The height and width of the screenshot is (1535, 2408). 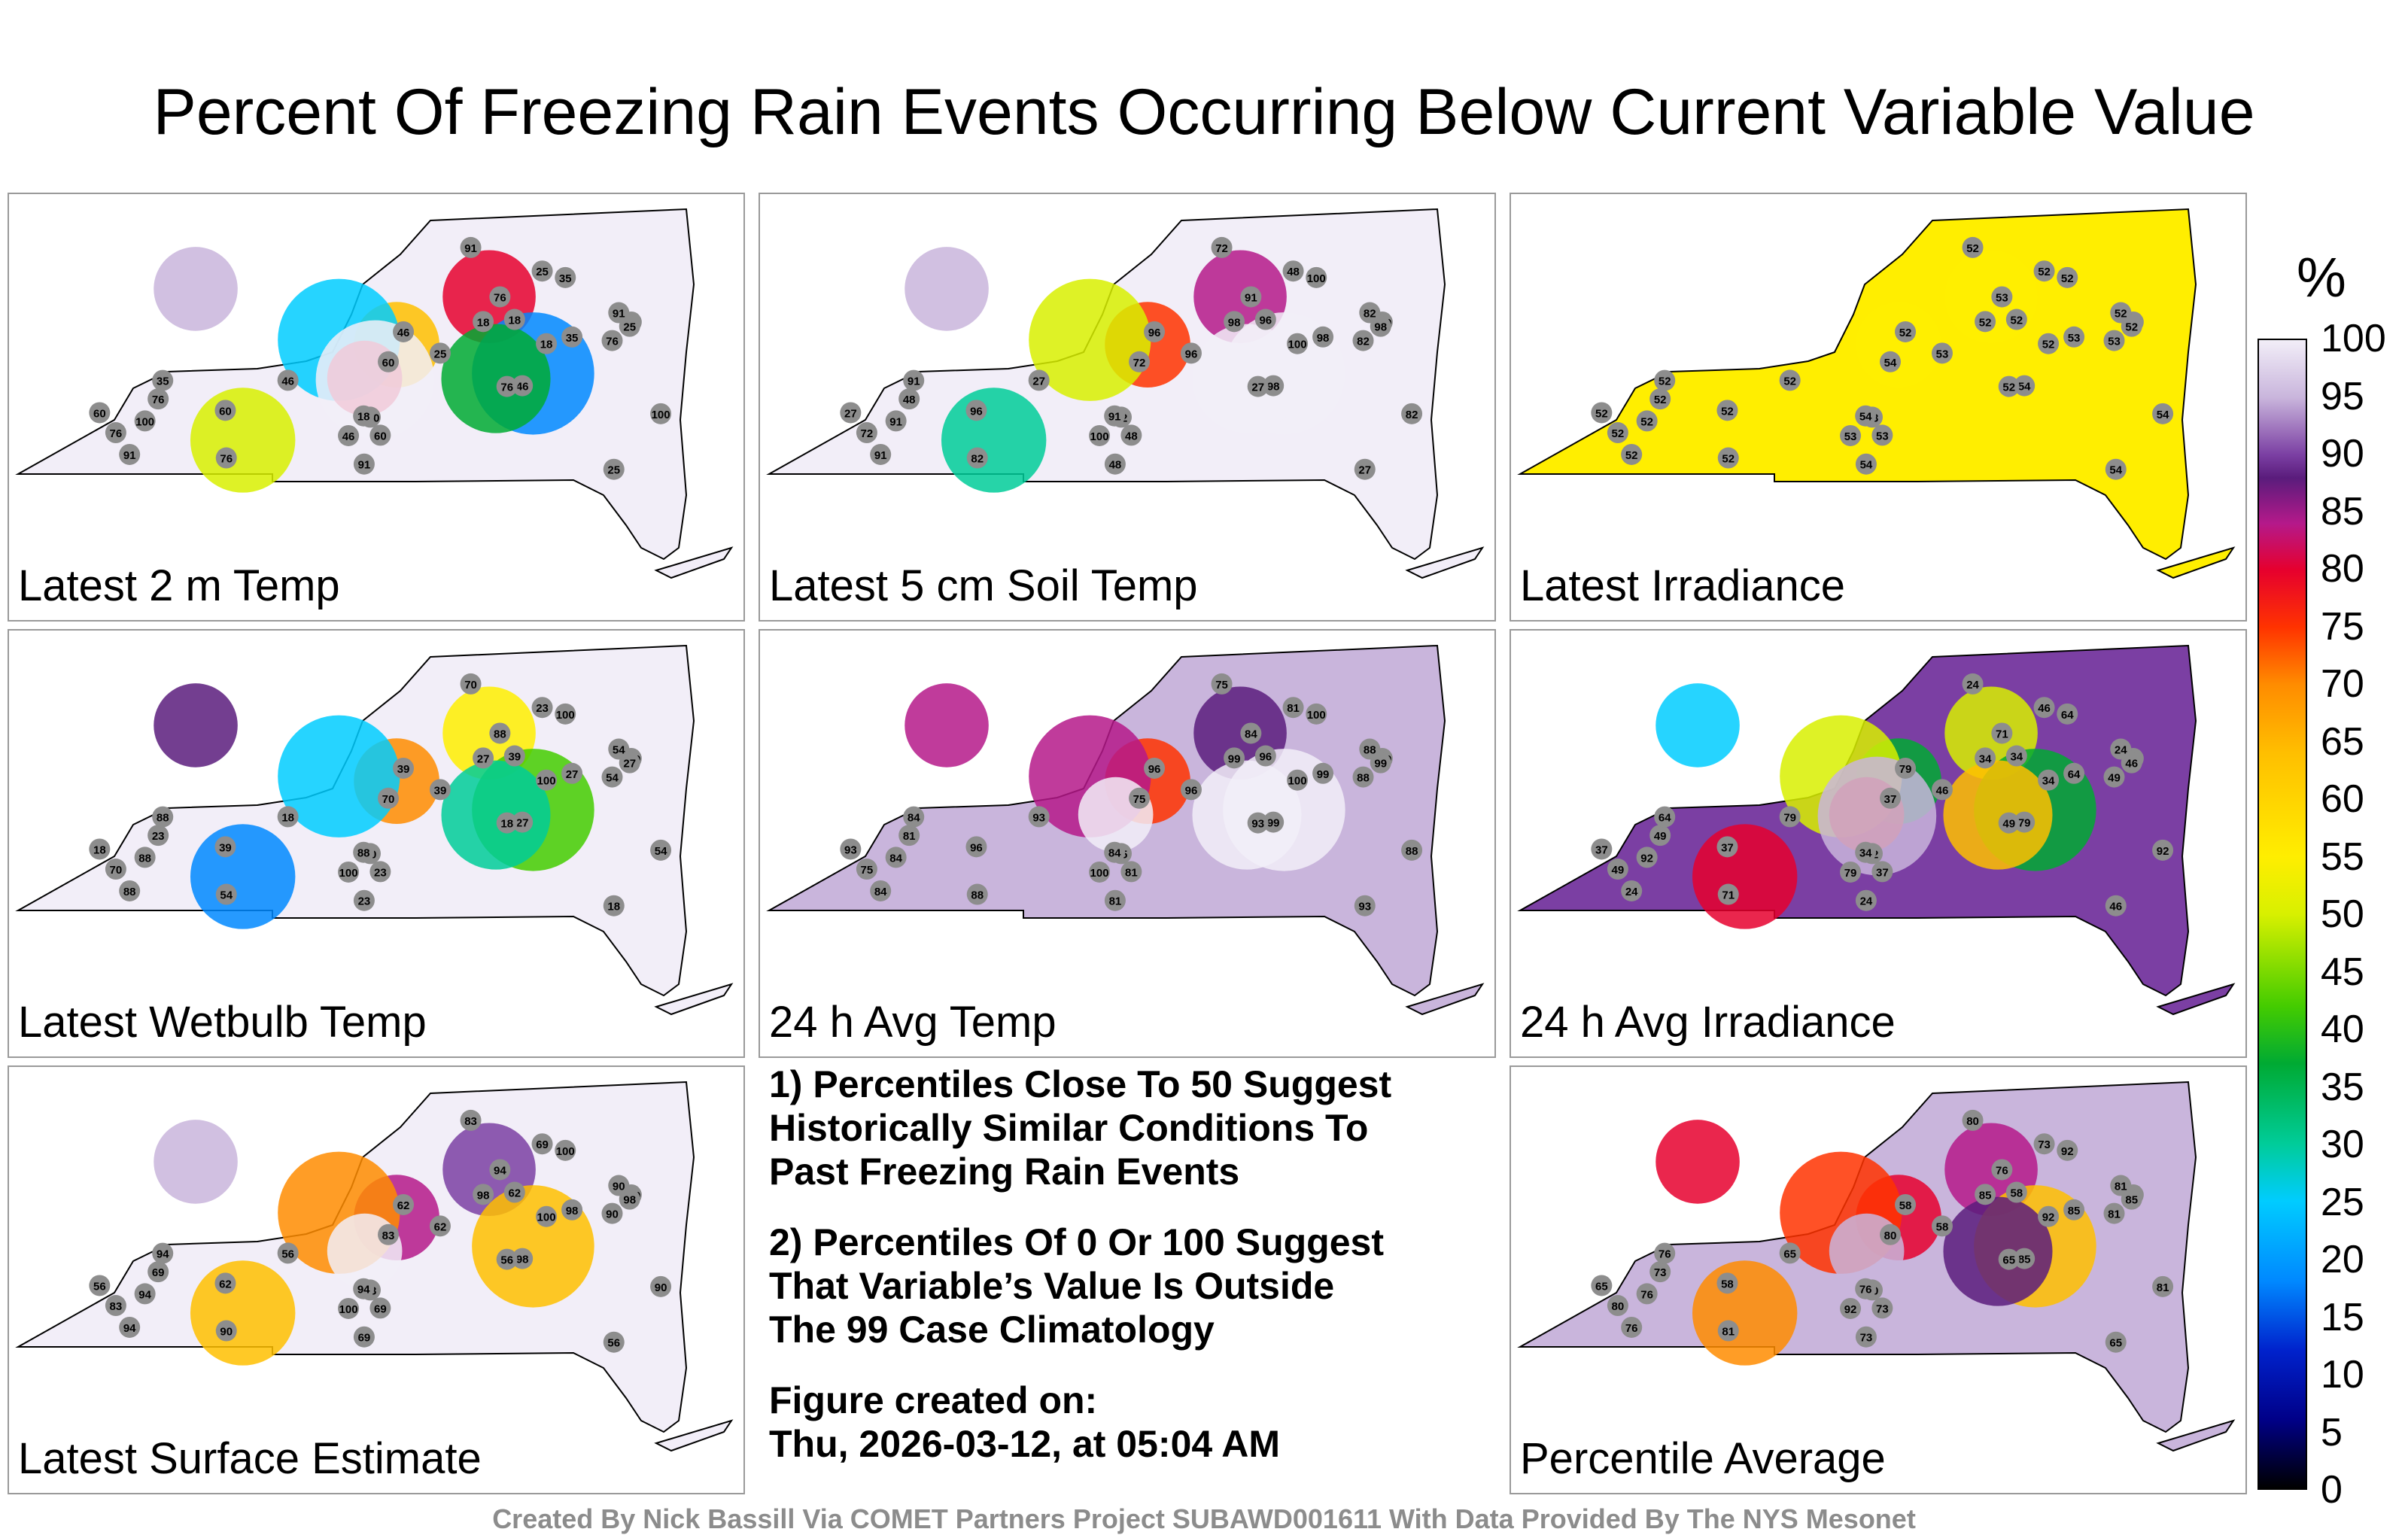 I want to click on station-marker: 60, so click(x=100, y=413).